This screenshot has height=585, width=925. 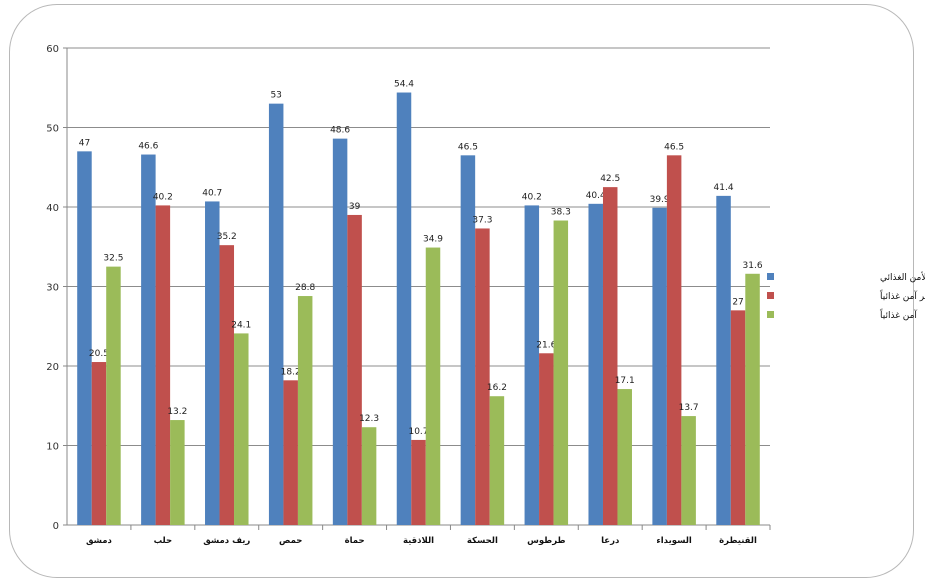 What do you see at coordinates (275, 96) in the screenshot?
I see `data-label: 53` at bounding box center [275, 96].